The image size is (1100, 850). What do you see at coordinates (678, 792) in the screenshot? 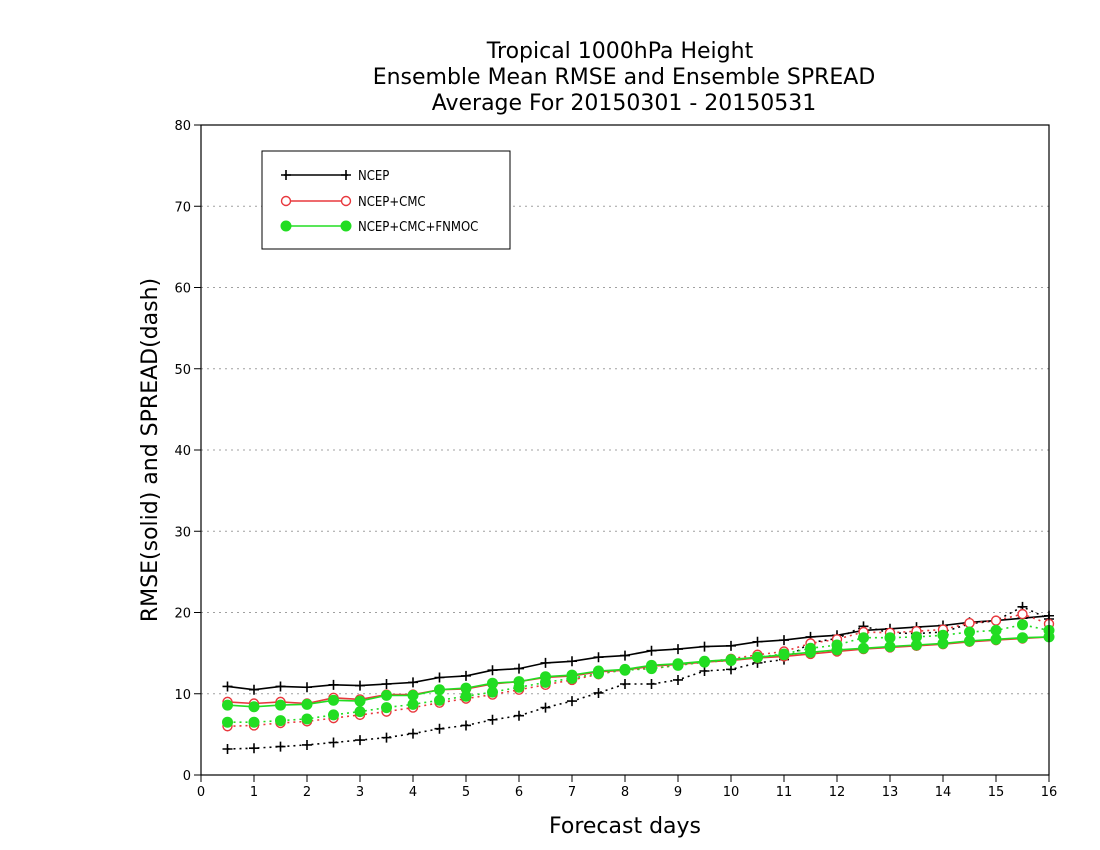
I see `x-tick-label: 9` at bounding box center [678, 792].